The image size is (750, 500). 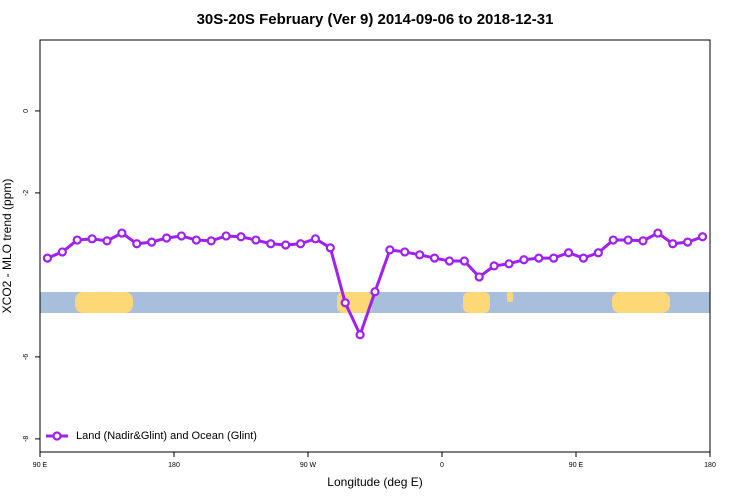 What do you see at coordinates (26, 111) in the screenshot?
I see `y-tick-label: 0` at bounding box center [26, 111].